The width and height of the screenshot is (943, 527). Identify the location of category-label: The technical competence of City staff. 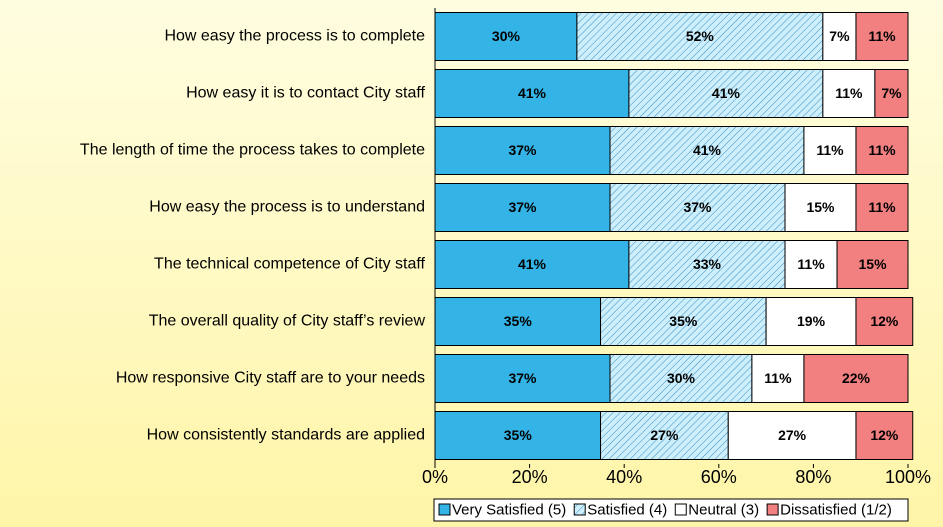
(290, 264).